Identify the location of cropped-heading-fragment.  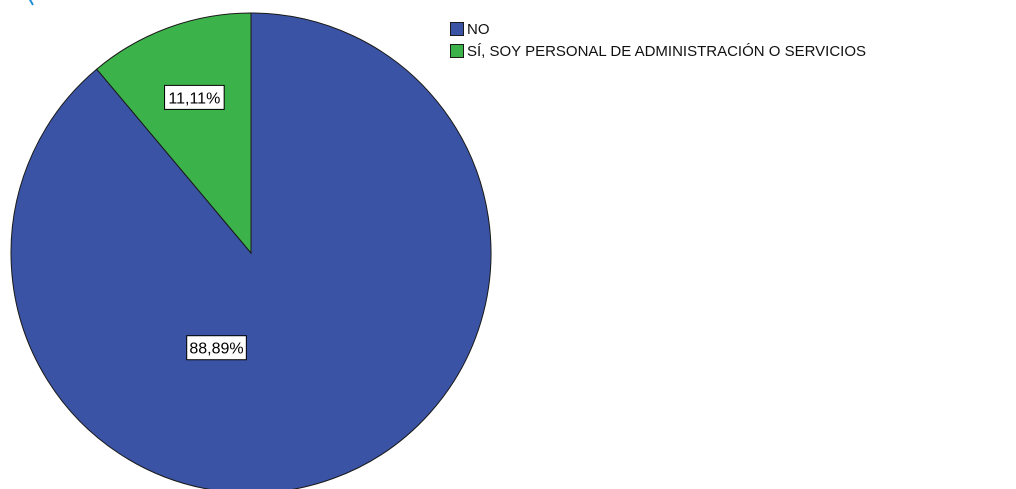
(31, 3).